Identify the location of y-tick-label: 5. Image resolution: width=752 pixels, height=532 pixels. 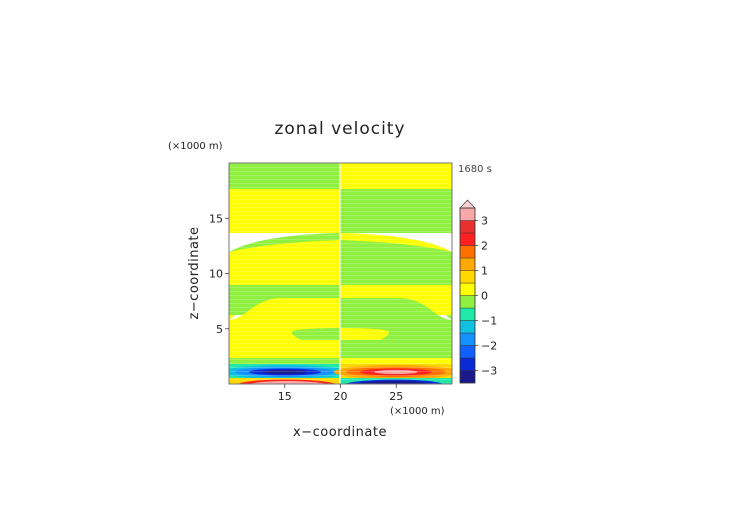
(219, 329).